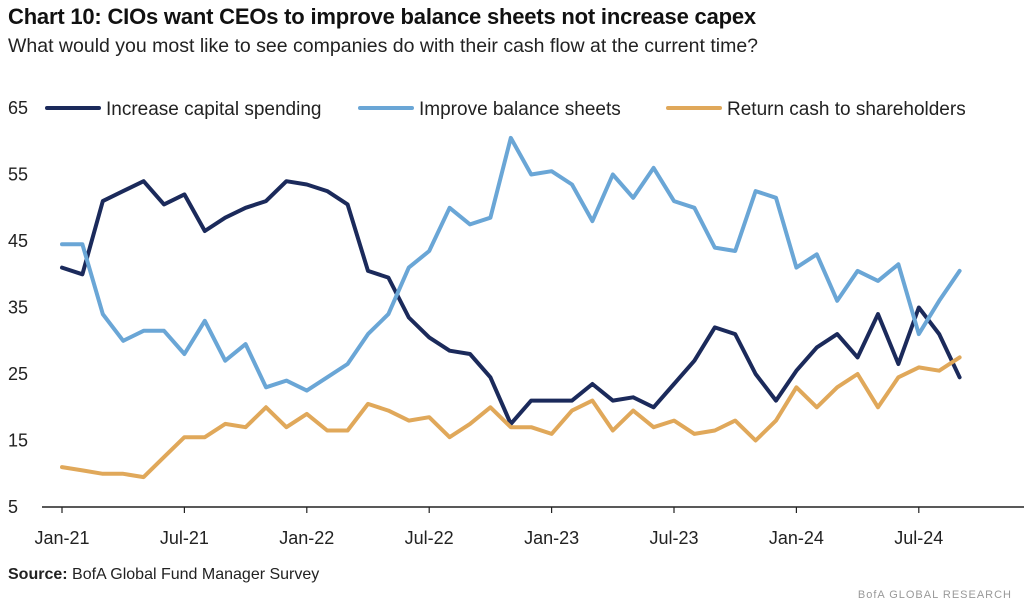 The height and width of the screenshot is (601, 1024). I want to click on x-tick-label: Jan-23, so click(551, 538).